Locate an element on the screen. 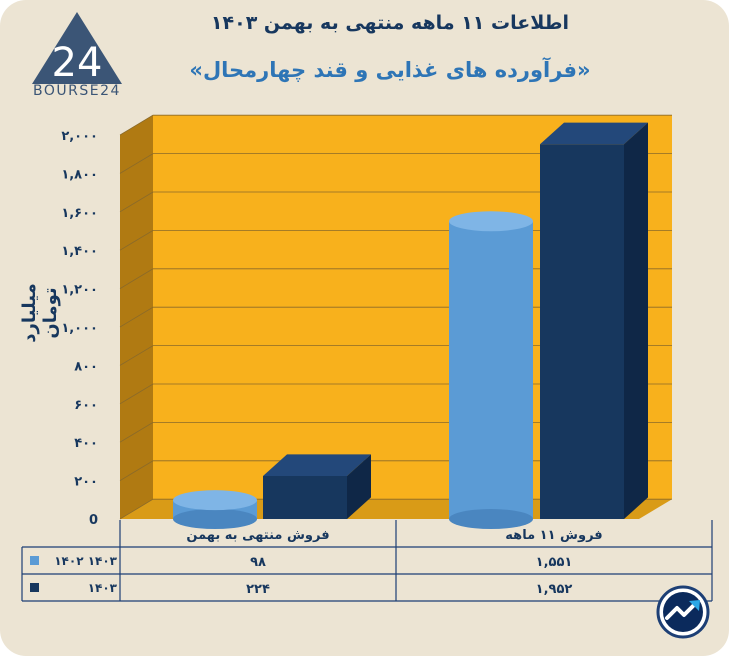 The width and height of the screenshot is (729, 656). y-tick-label: ۱,۸۰۰ is located at coordinates (79, 174).